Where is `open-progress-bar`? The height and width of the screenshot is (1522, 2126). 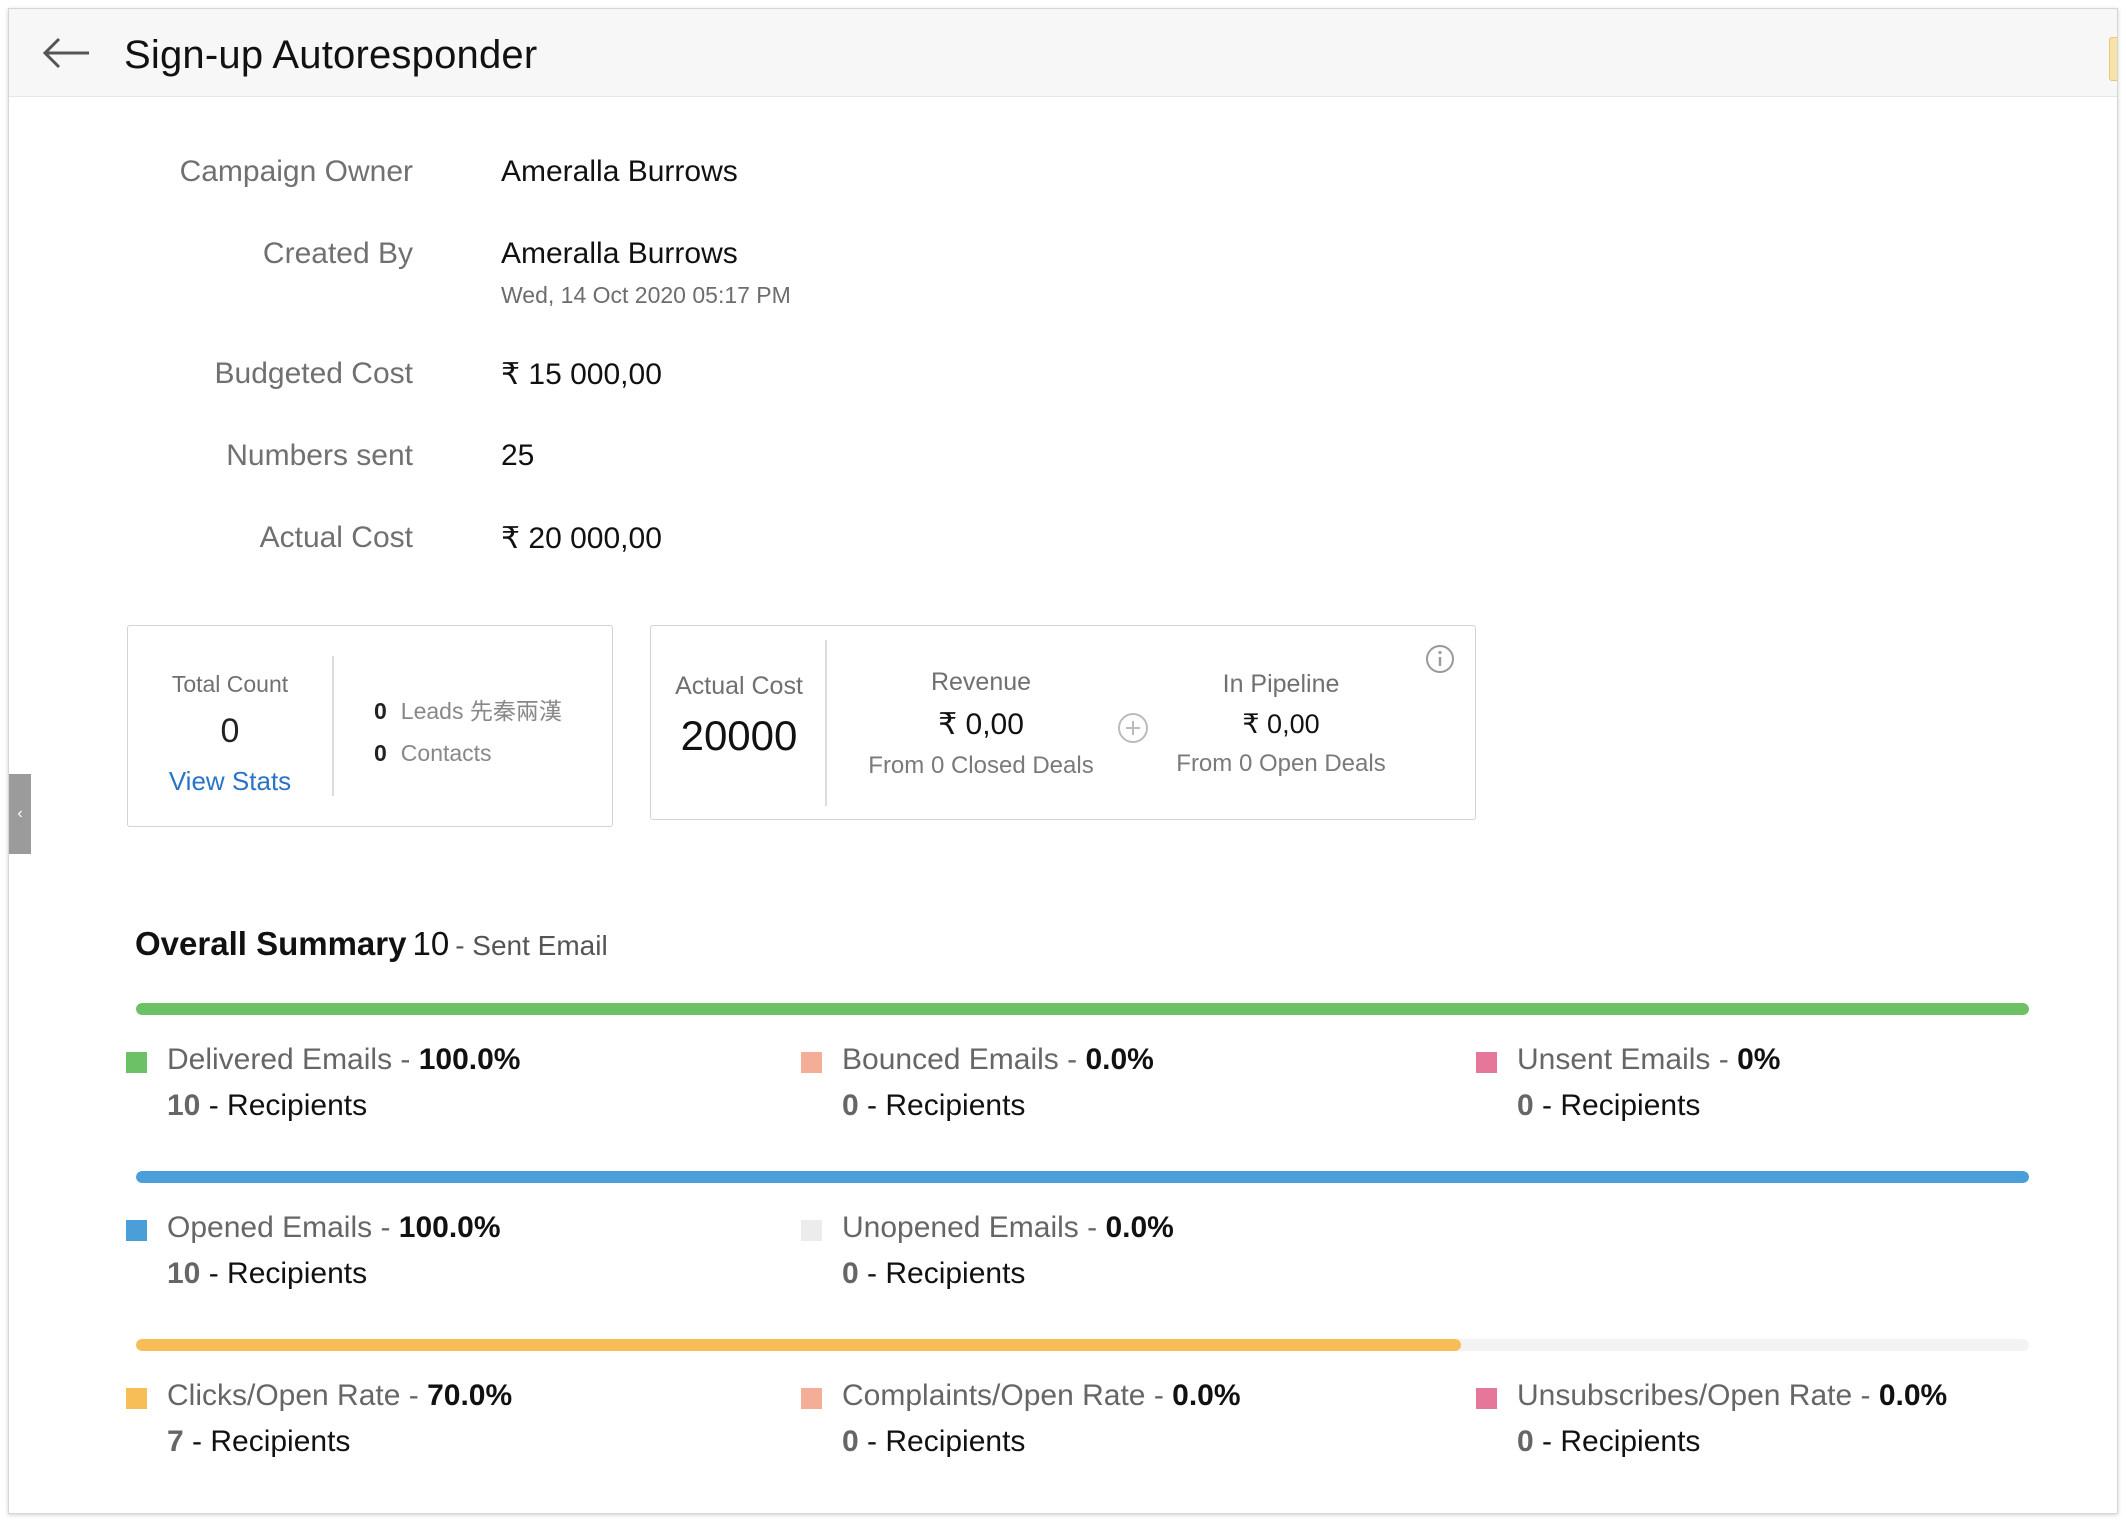 open-progress-bar is located at coordinates (1082, 1177).